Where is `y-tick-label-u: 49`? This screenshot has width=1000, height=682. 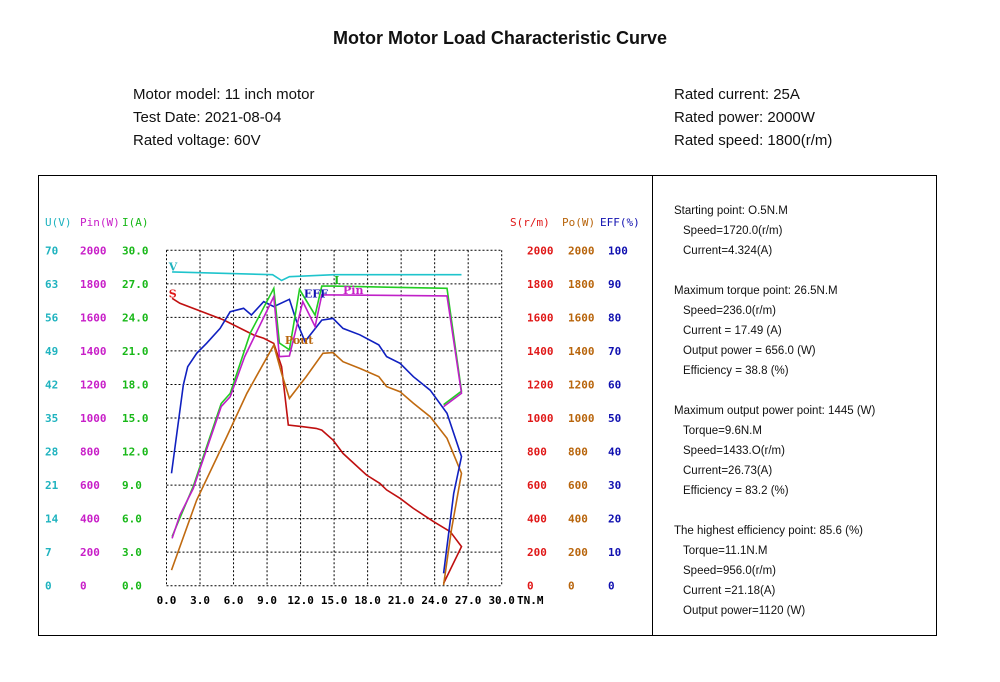
y-tick-label-u: 49 is located at coordinates (51, 351).